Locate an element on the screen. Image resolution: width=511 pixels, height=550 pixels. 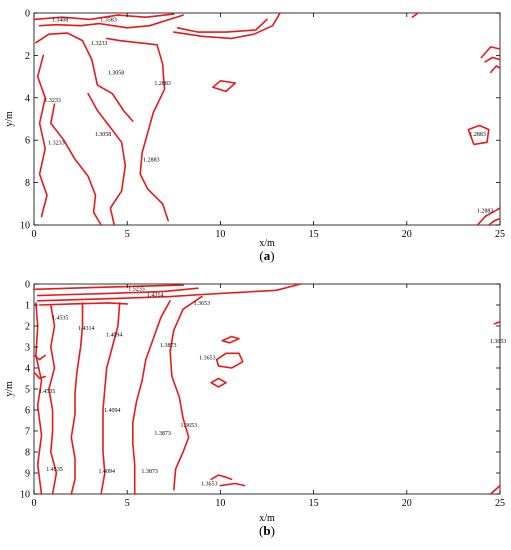
contour-value-label: 1.5235 is located at coordinates (136, 289).